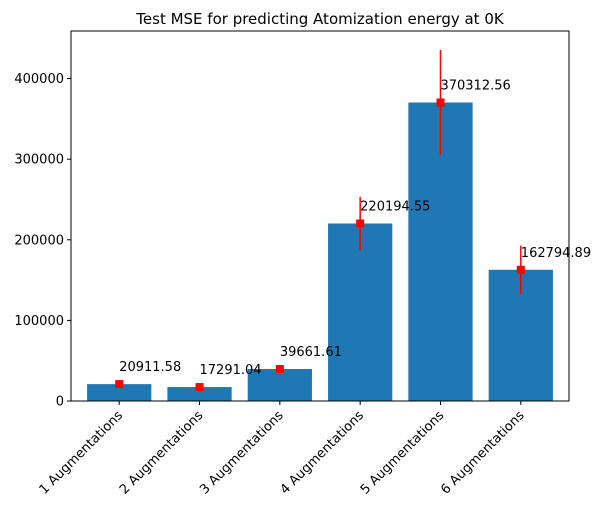 Image resolution: width=599 pixels, height=508 pixels. Describe the element at coordinates (39, 321) in the screenshot. I see `y-tick-label: 100000` at that location.